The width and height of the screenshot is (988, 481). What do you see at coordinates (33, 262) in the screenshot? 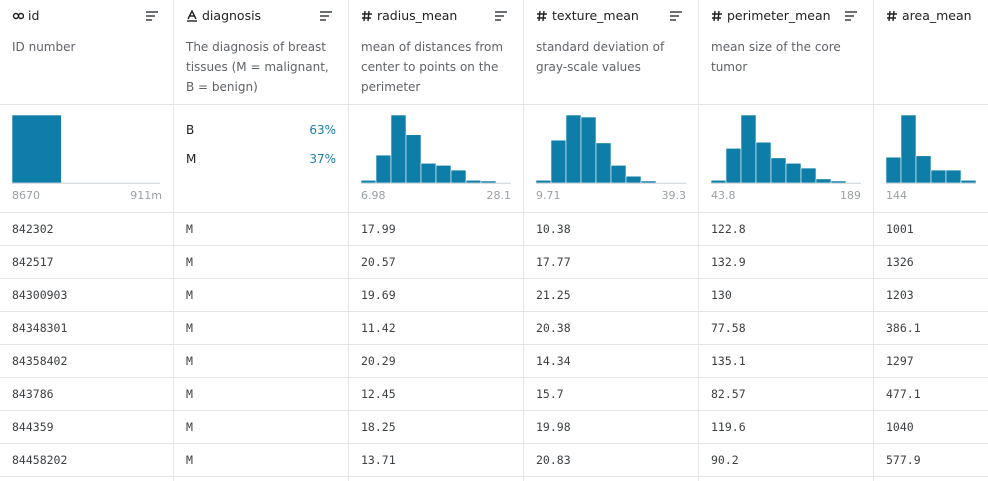
I see `table-cell: 842517` at bounding box center [33, 262].